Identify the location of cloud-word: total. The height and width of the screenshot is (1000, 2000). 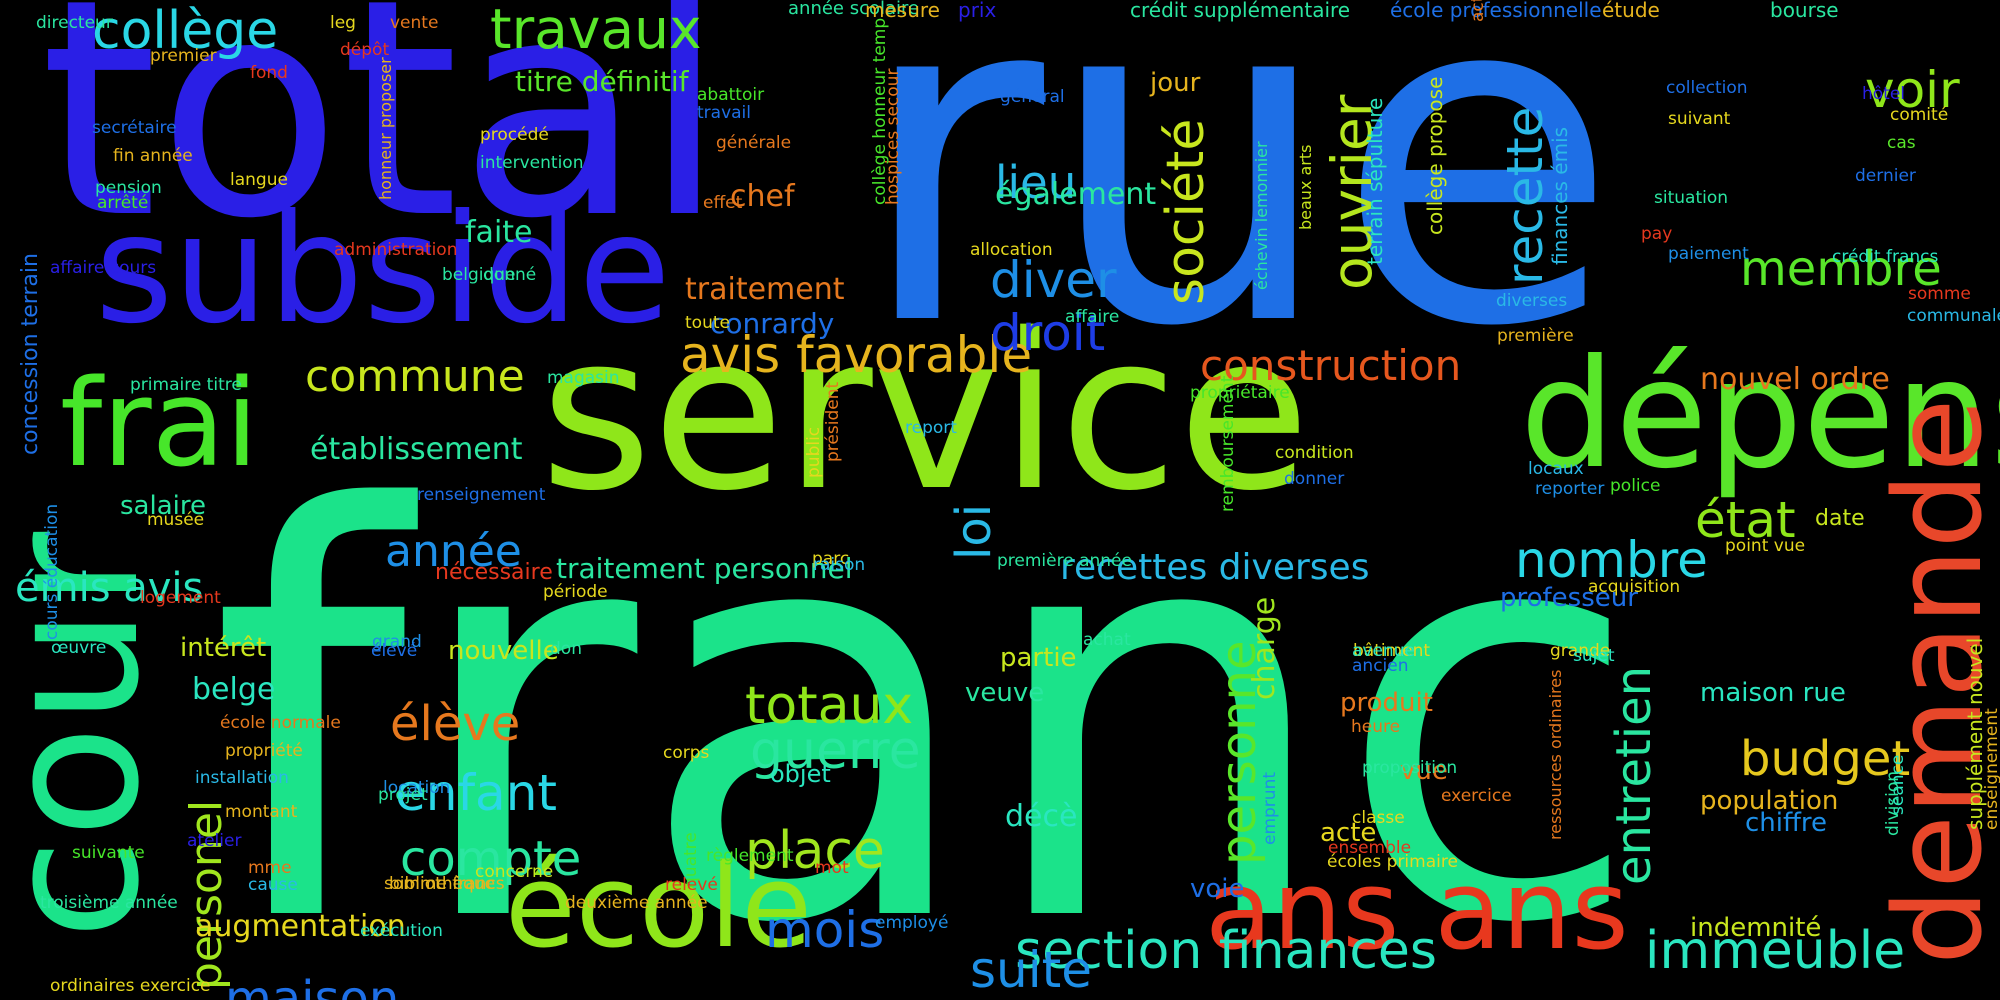
(383, 142).